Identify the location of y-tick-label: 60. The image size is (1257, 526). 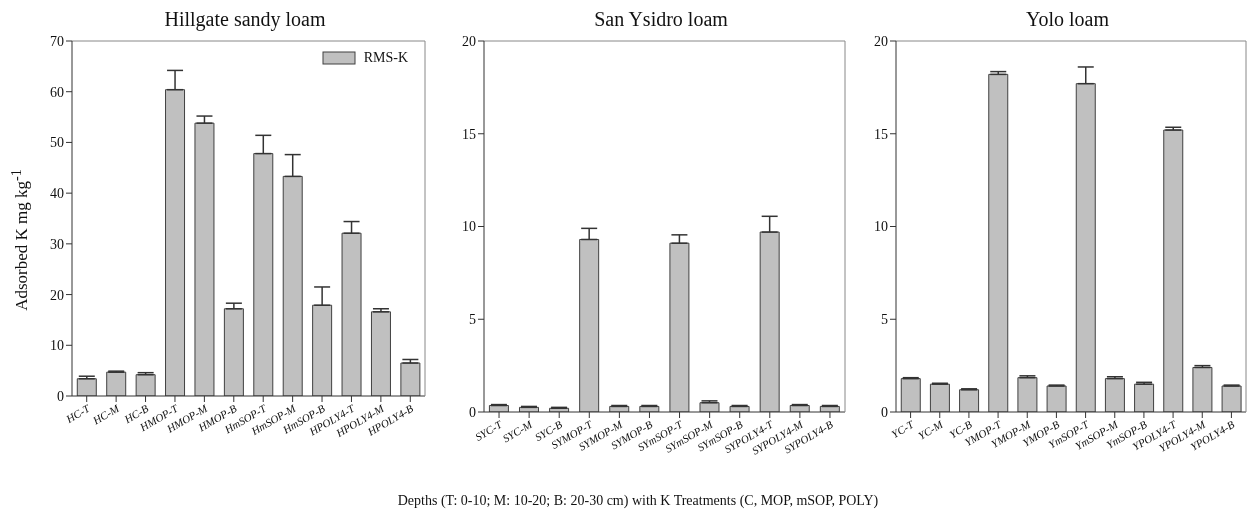
(57, 92).